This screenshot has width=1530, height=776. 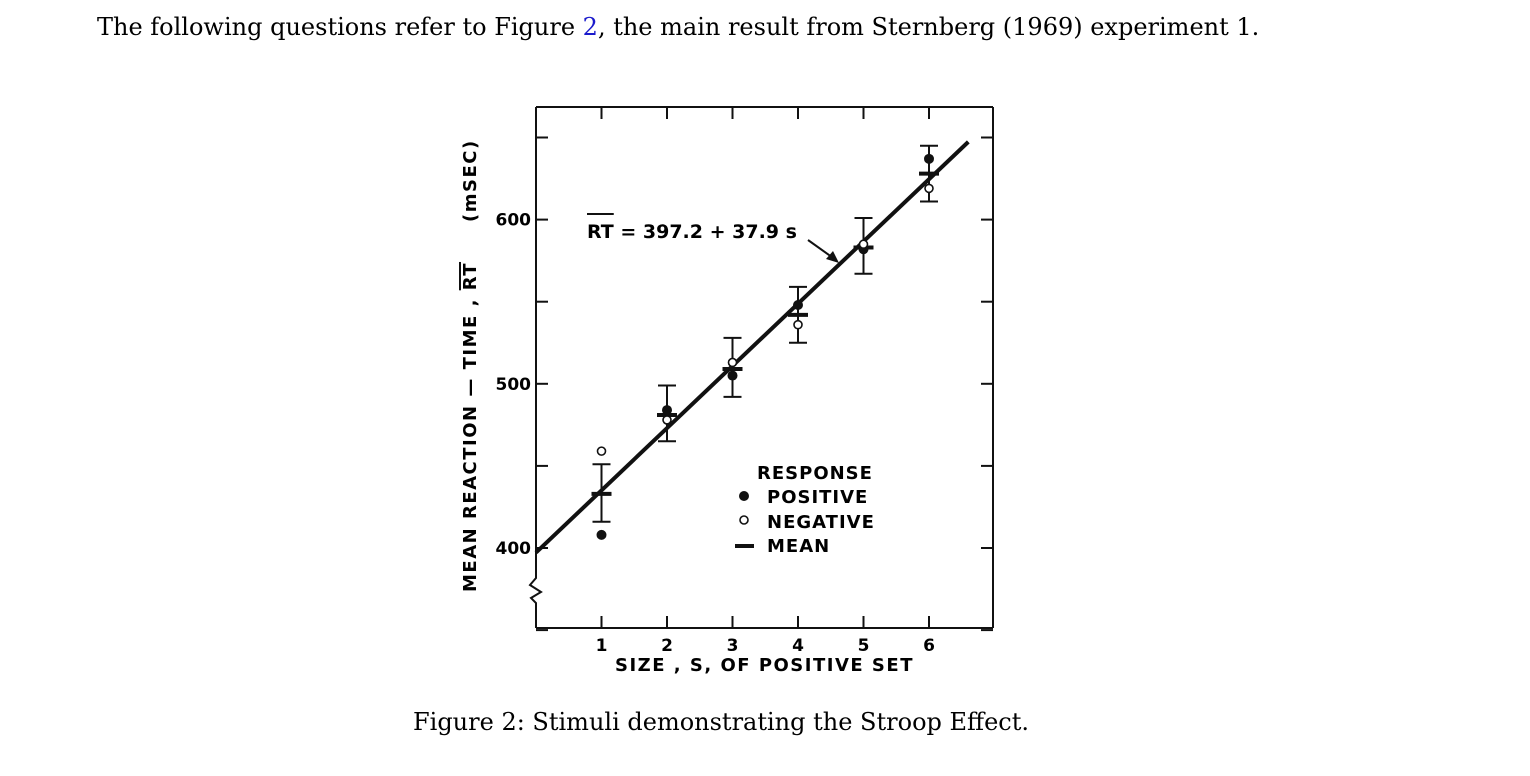 What do you see at coordinates (692, 232) in the screenshot?
I see `equation-label: RT = 397.2 + 37.9 s` at bounding box center [692, 232].